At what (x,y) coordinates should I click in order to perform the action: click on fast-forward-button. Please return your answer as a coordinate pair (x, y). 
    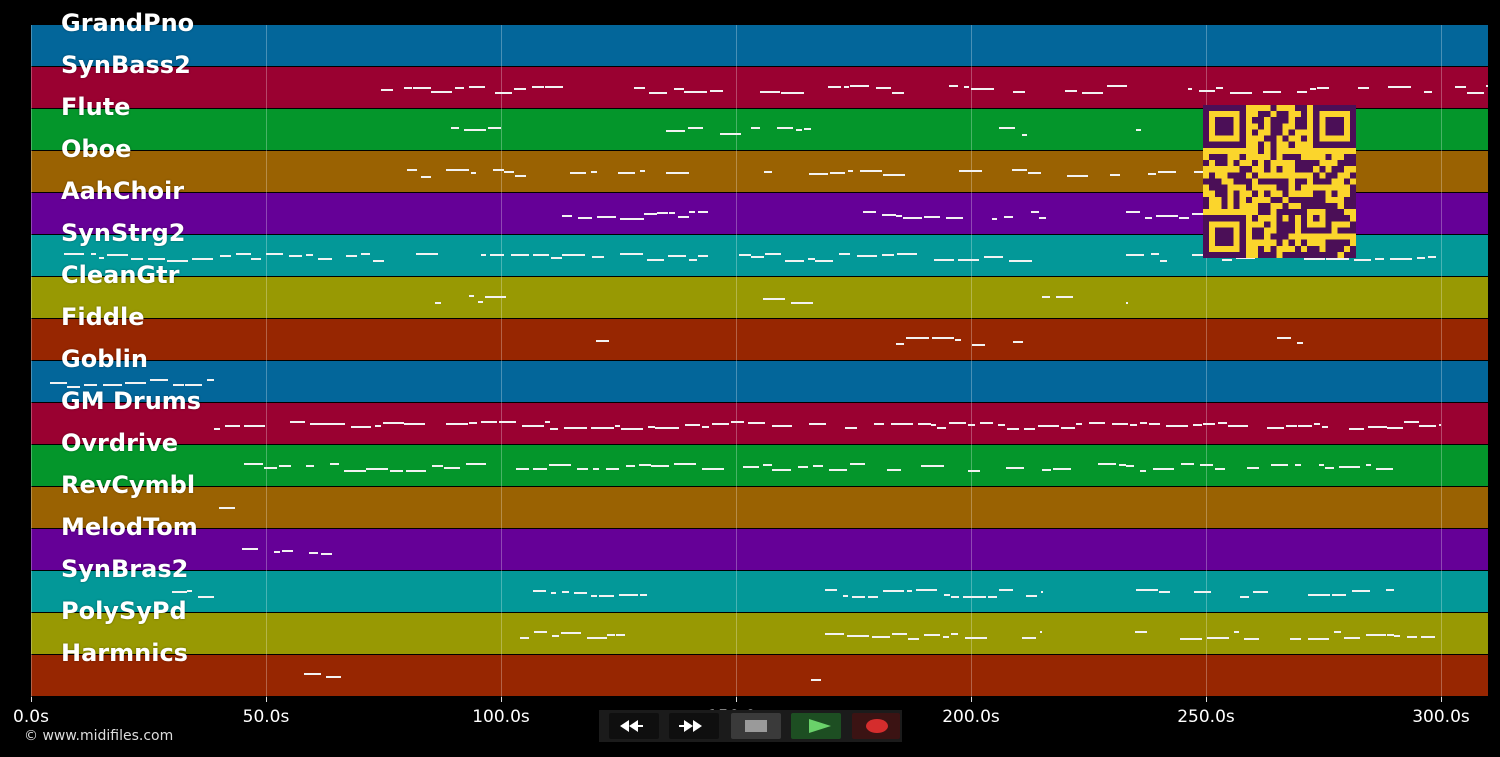
    Looking at the image, I should click on (694, 726).